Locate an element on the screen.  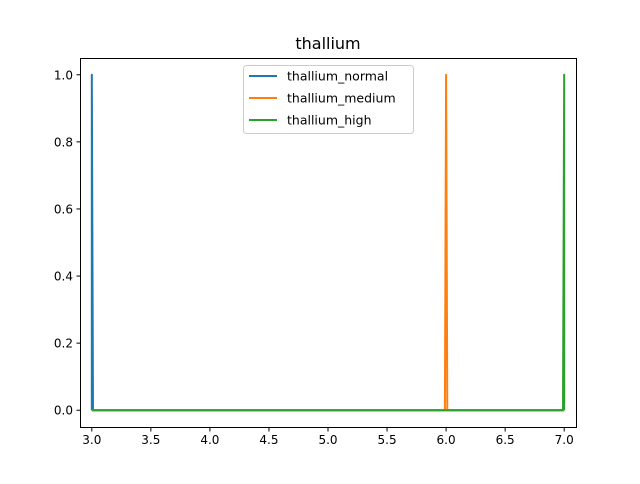
legend-label-thallium_medium: thallium_medium is located at coordinates (341, 98).